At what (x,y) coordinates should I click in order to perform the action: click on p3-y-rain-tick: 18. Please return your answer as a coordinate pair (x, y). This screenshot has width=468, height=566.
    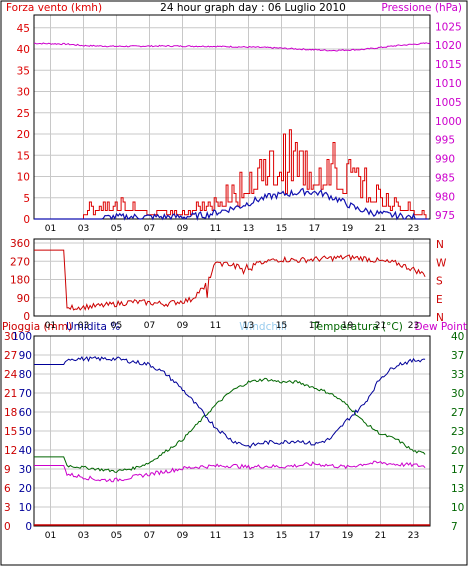
    Looking at the image, I should click on (10, 413).